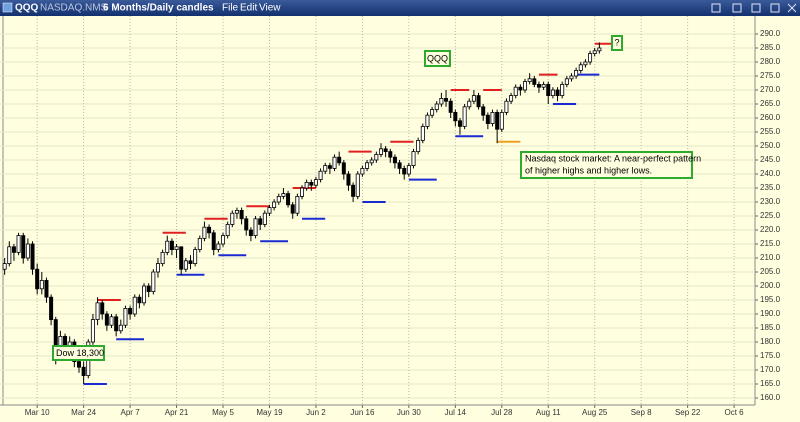 The image size is (800, 422). Describe the element at coordinates (754, 8) in the screenshot. I see `window-icons` at that location.